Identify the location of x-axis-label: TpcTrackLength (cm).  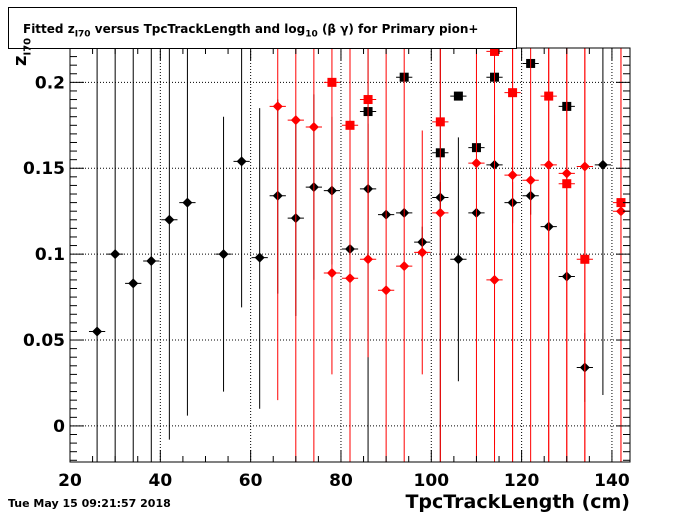
(517, 502).